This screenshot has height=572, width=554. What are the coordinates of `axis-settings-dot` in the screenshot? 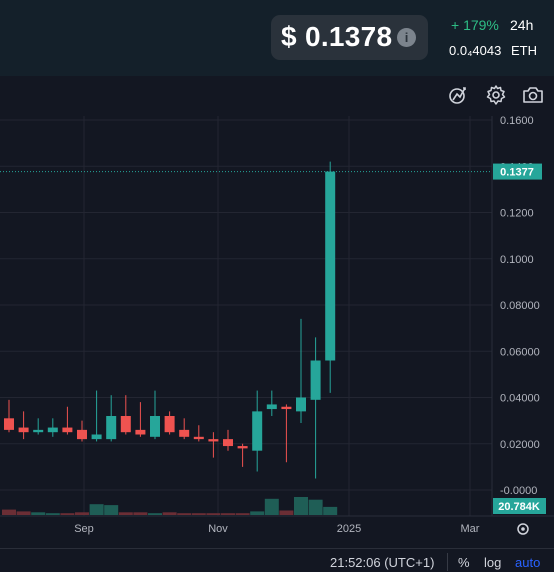 It's located at (523, 529).